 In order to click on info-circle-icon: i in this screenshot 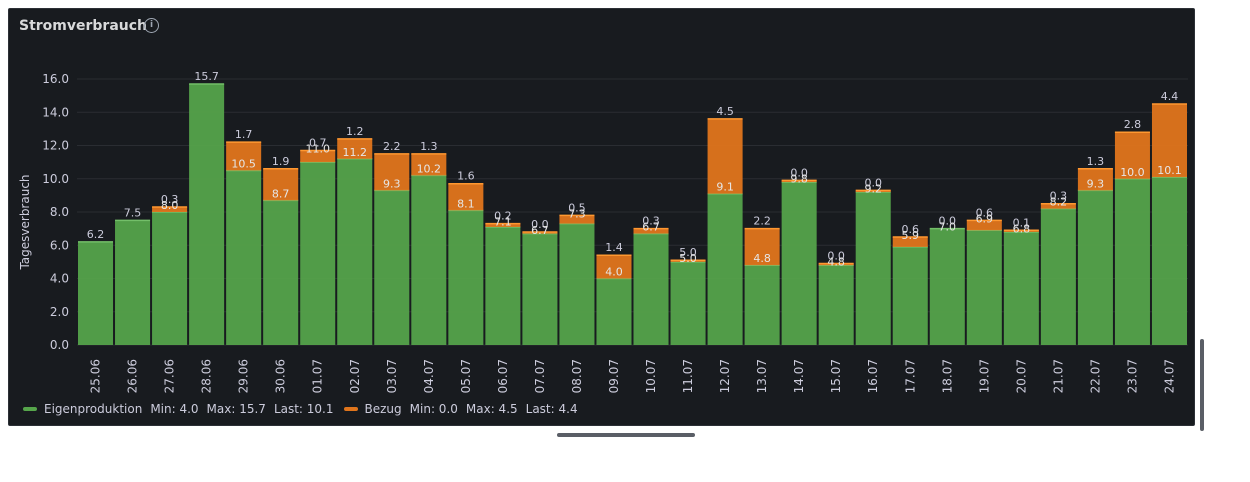, I will do `click(151, 25)`.